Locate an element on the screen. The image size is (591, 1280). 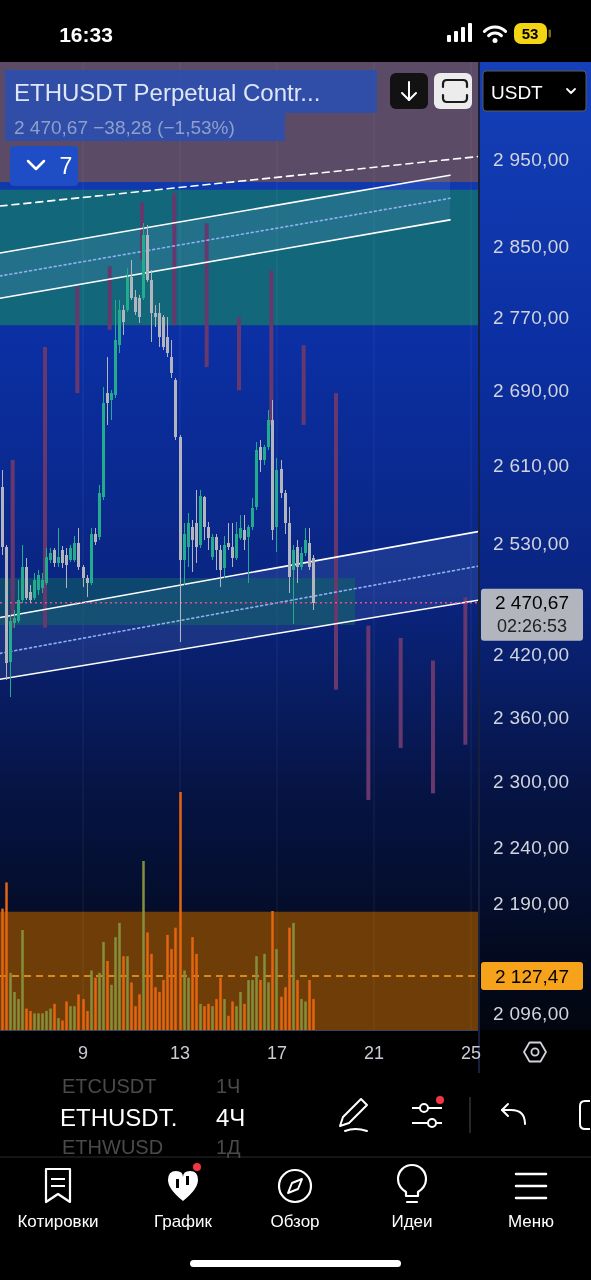
ref-line-label: 2 470,67 is located at coordinates (532, 603).